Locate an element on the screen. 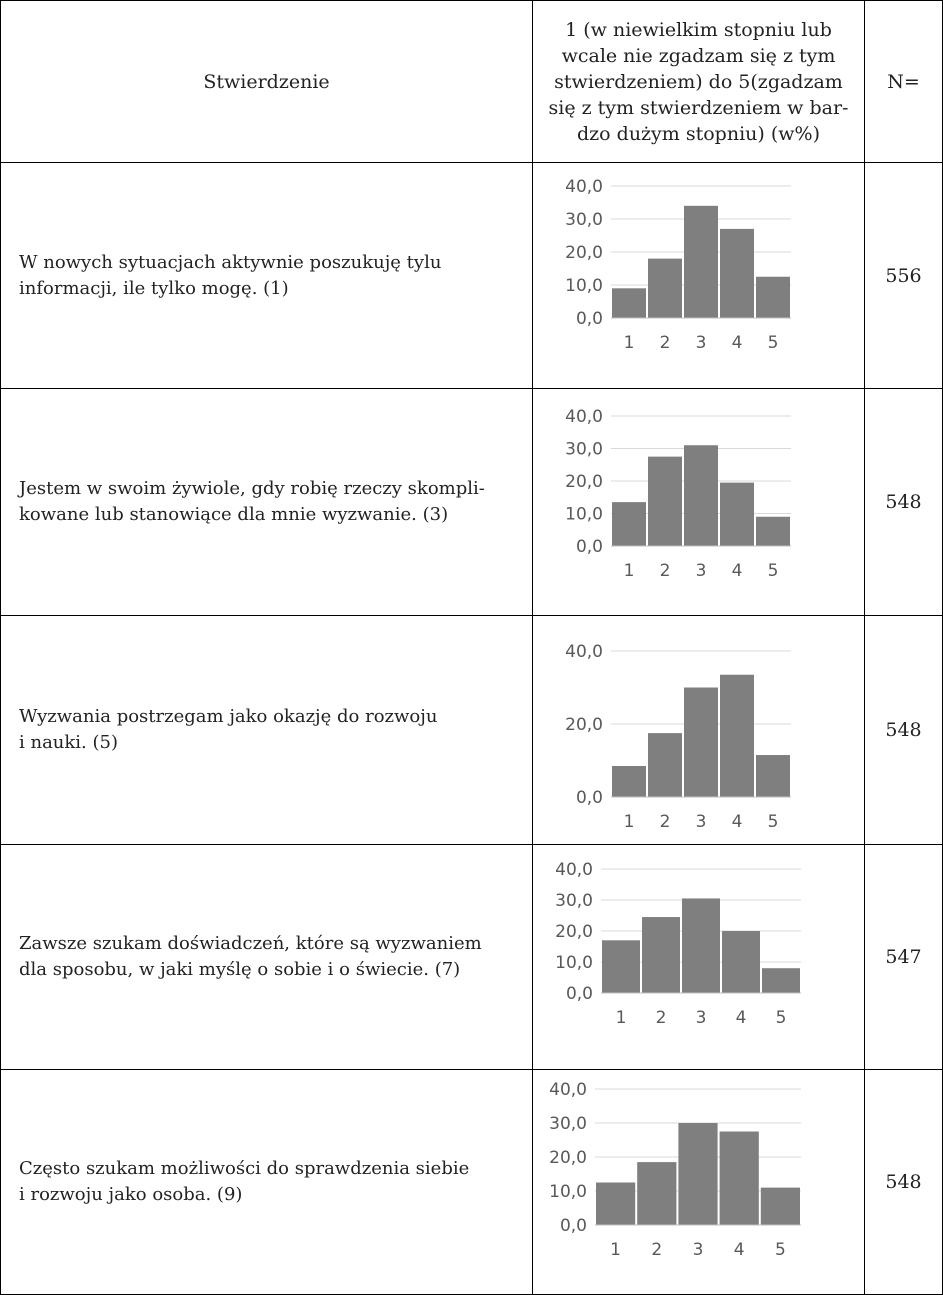  chart-cell: 0,0 20,0 40,0 1 2 3 4 5 is located at coordinates (698, 730).